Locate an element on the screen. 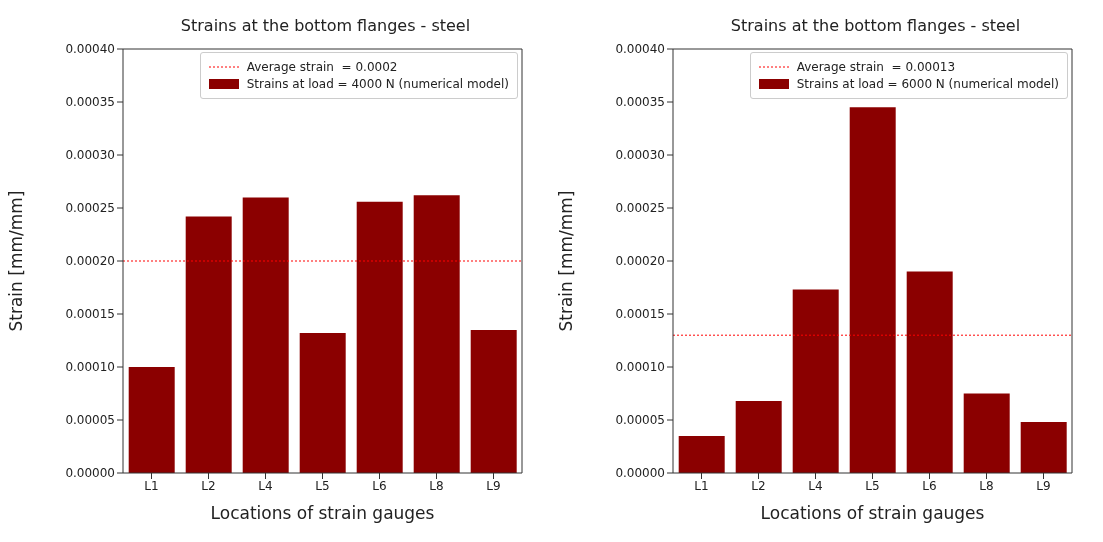 The image size is (1103, 542). legend-label: Strains at load = 6000 N (numerical model) is located at coordinates (927, 84).